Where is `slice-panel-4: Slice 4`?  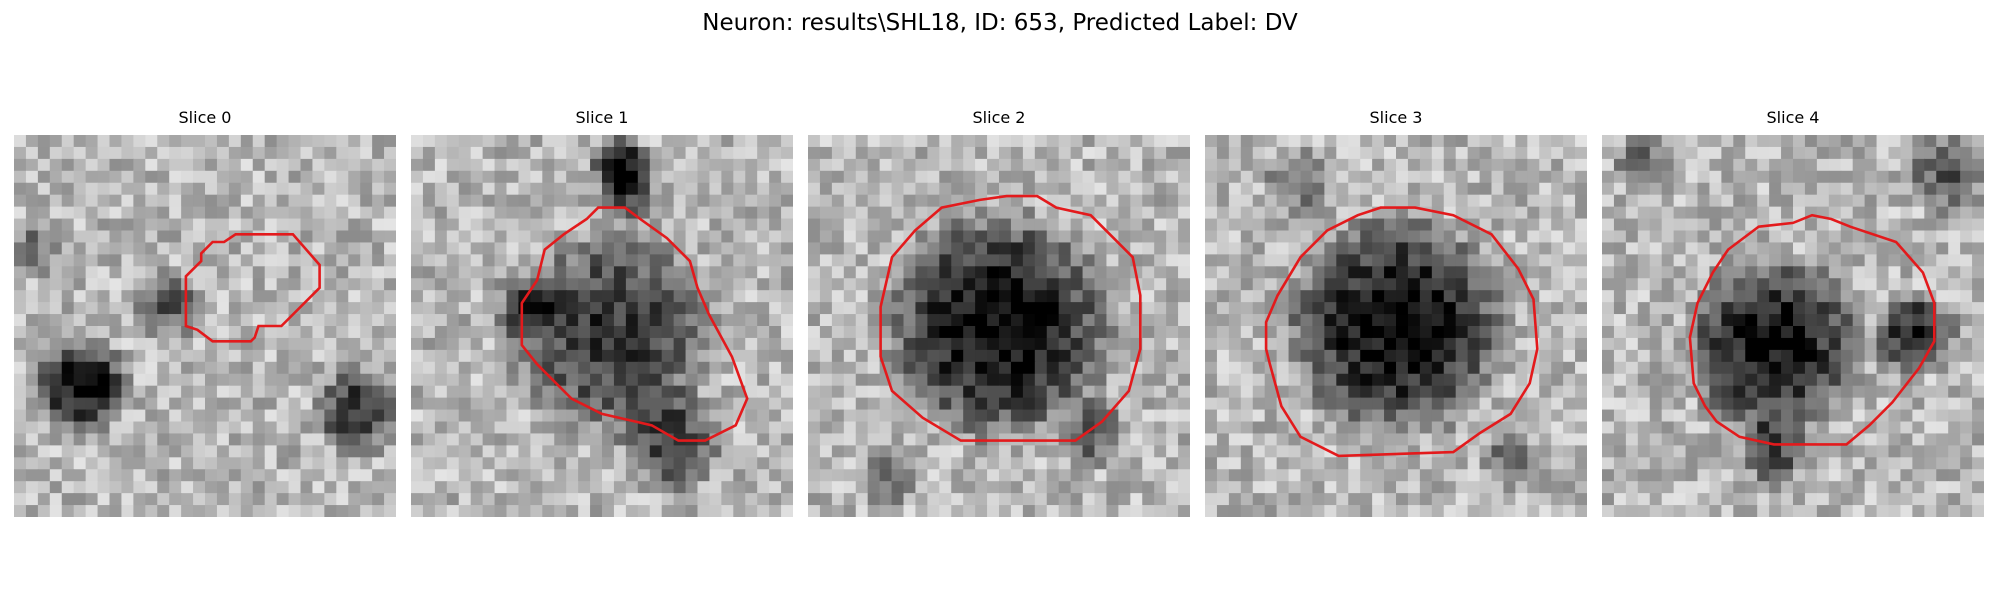
slice-panel-4: Slice 4 is located at coordinates (1793, 312).